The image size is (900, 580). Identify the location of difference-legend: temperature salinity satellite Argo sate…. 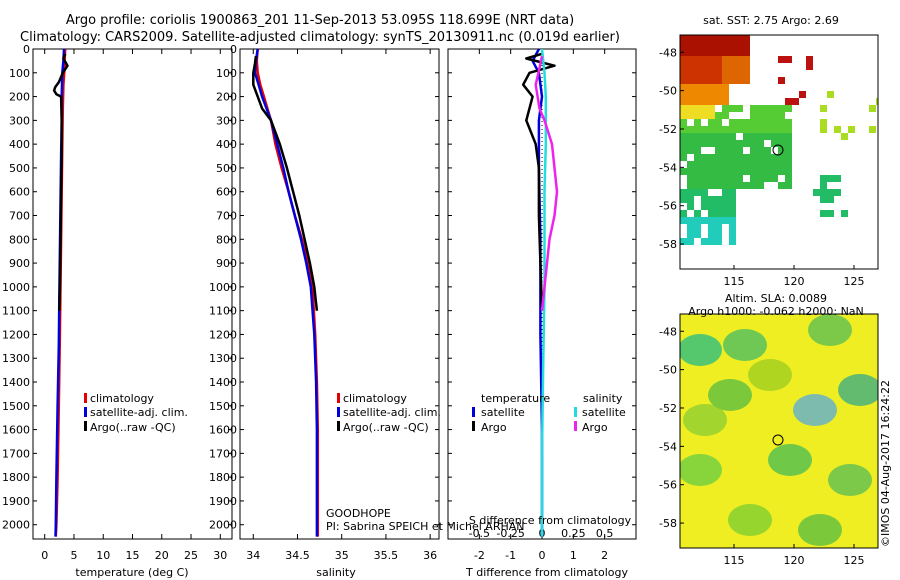
(549, 413).